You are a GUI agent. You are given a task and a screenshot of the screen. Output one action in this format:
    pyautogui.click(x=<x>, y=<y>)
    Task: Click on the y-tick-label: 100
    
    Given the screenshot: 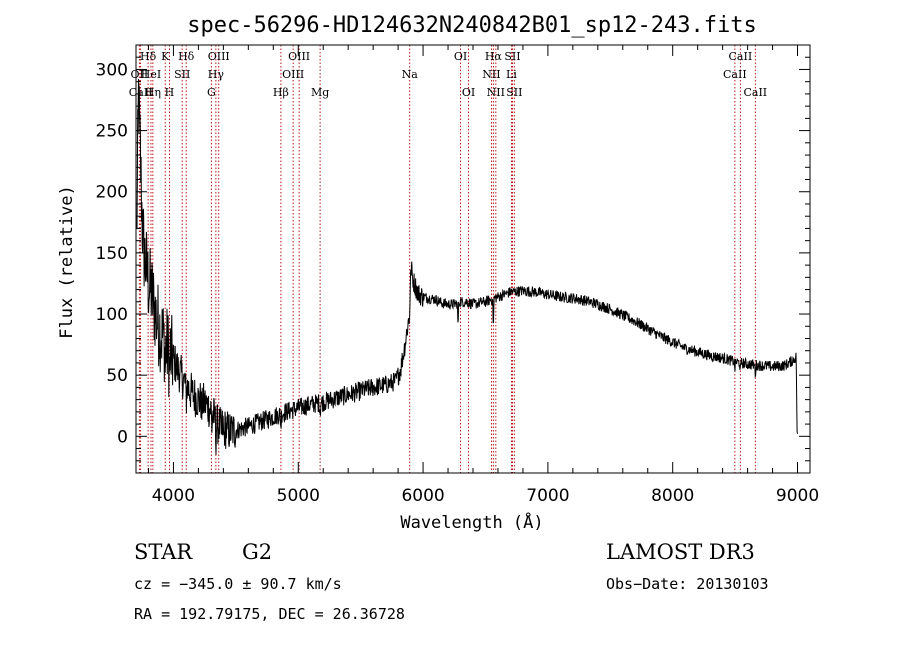 What is the action you would take?
    pyautogui.click(x=112, y=315)
    